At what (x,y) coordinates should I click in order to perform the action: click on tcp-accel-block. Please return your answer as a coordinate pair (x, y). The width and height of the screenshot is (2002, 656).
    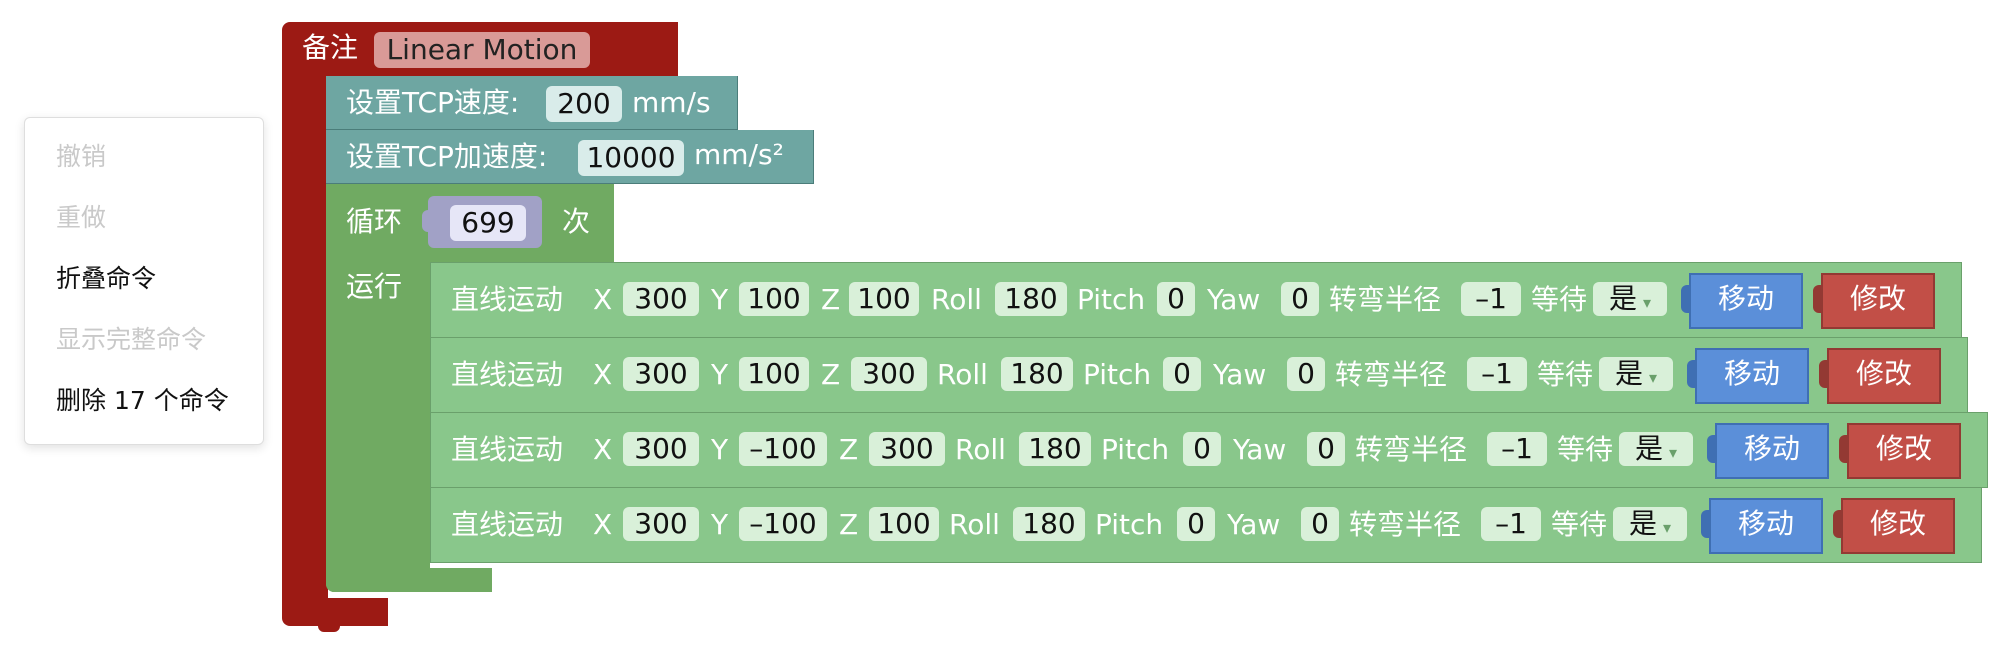
    Looking at the image, I should click on (570, 157).